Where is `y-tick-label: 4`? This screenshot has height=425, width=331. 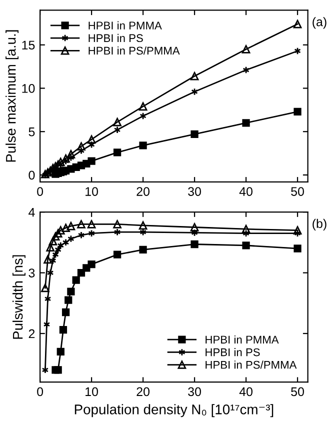 y-tick-label: 4 is located at coordinates (31, 212).